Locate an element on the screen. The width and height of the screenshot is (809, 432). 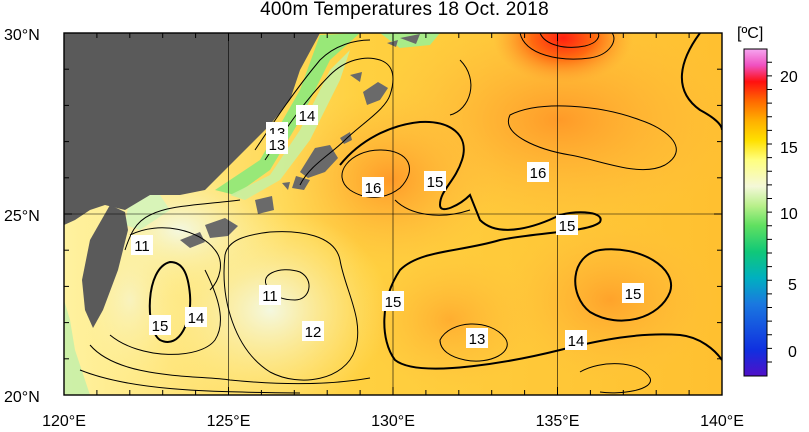
warm-eddy is located at coordinates (563, 58).